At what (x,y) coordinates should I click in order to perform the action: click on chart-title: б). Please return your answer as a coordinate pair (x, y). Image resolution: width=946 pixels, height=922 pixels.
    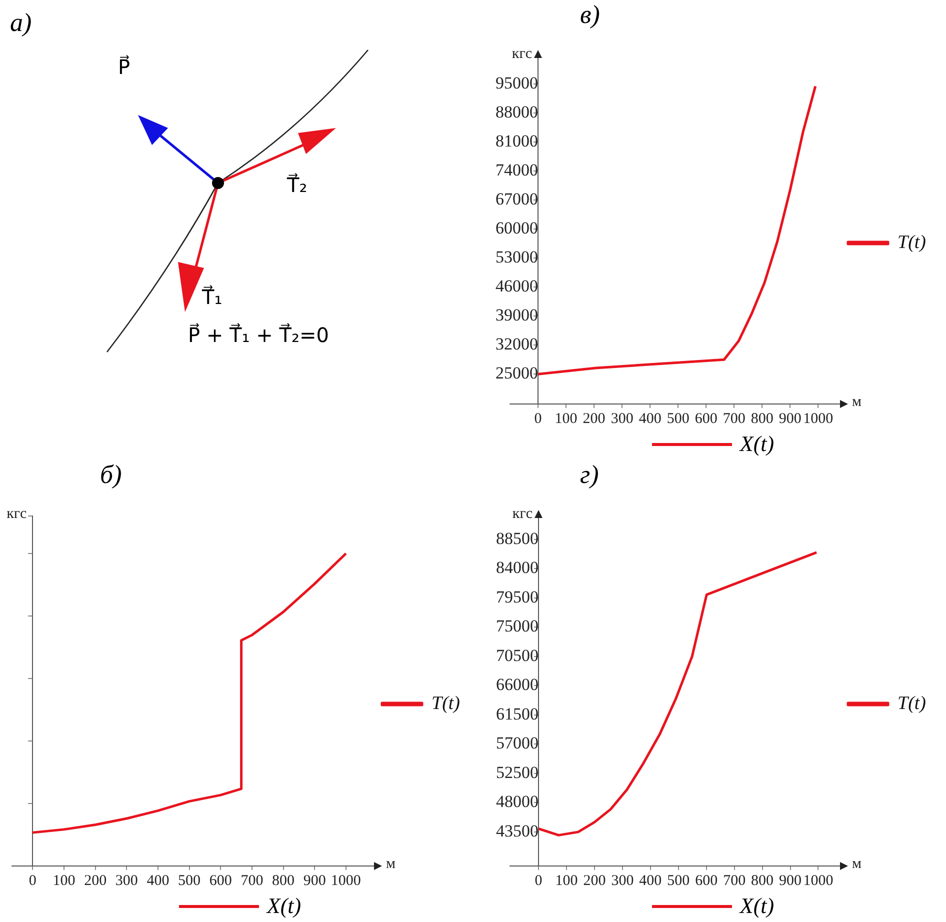
    Looking at the image, I should click on (111, 475).